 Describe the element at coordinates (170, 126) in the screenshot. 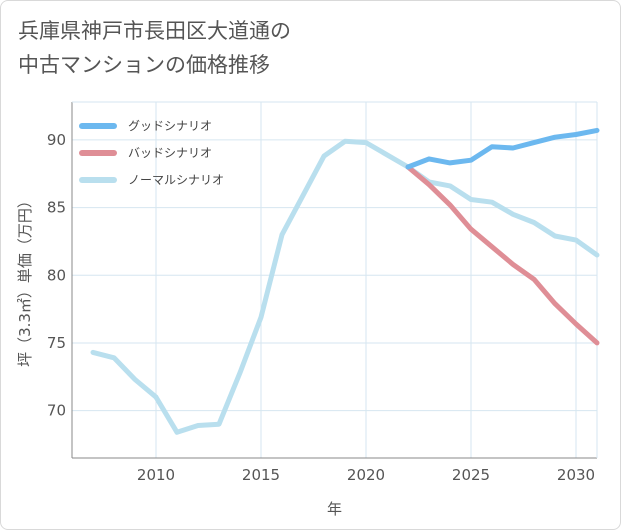

I see `legend-label: グッドシナリオ` at that location.